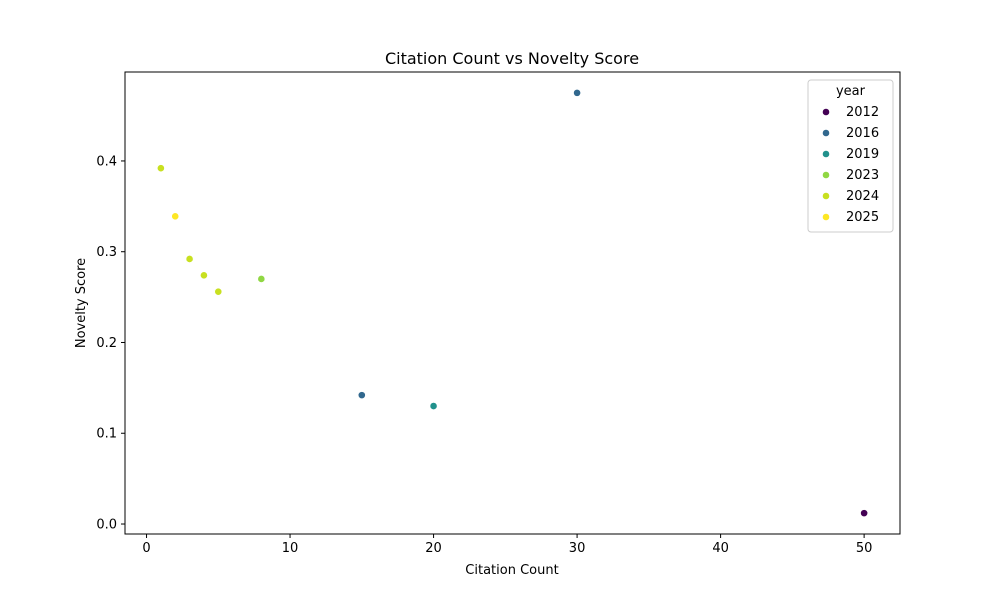 The image size is (1000, 600). I want to click on x-tick-label: 50, so click(864, 548).